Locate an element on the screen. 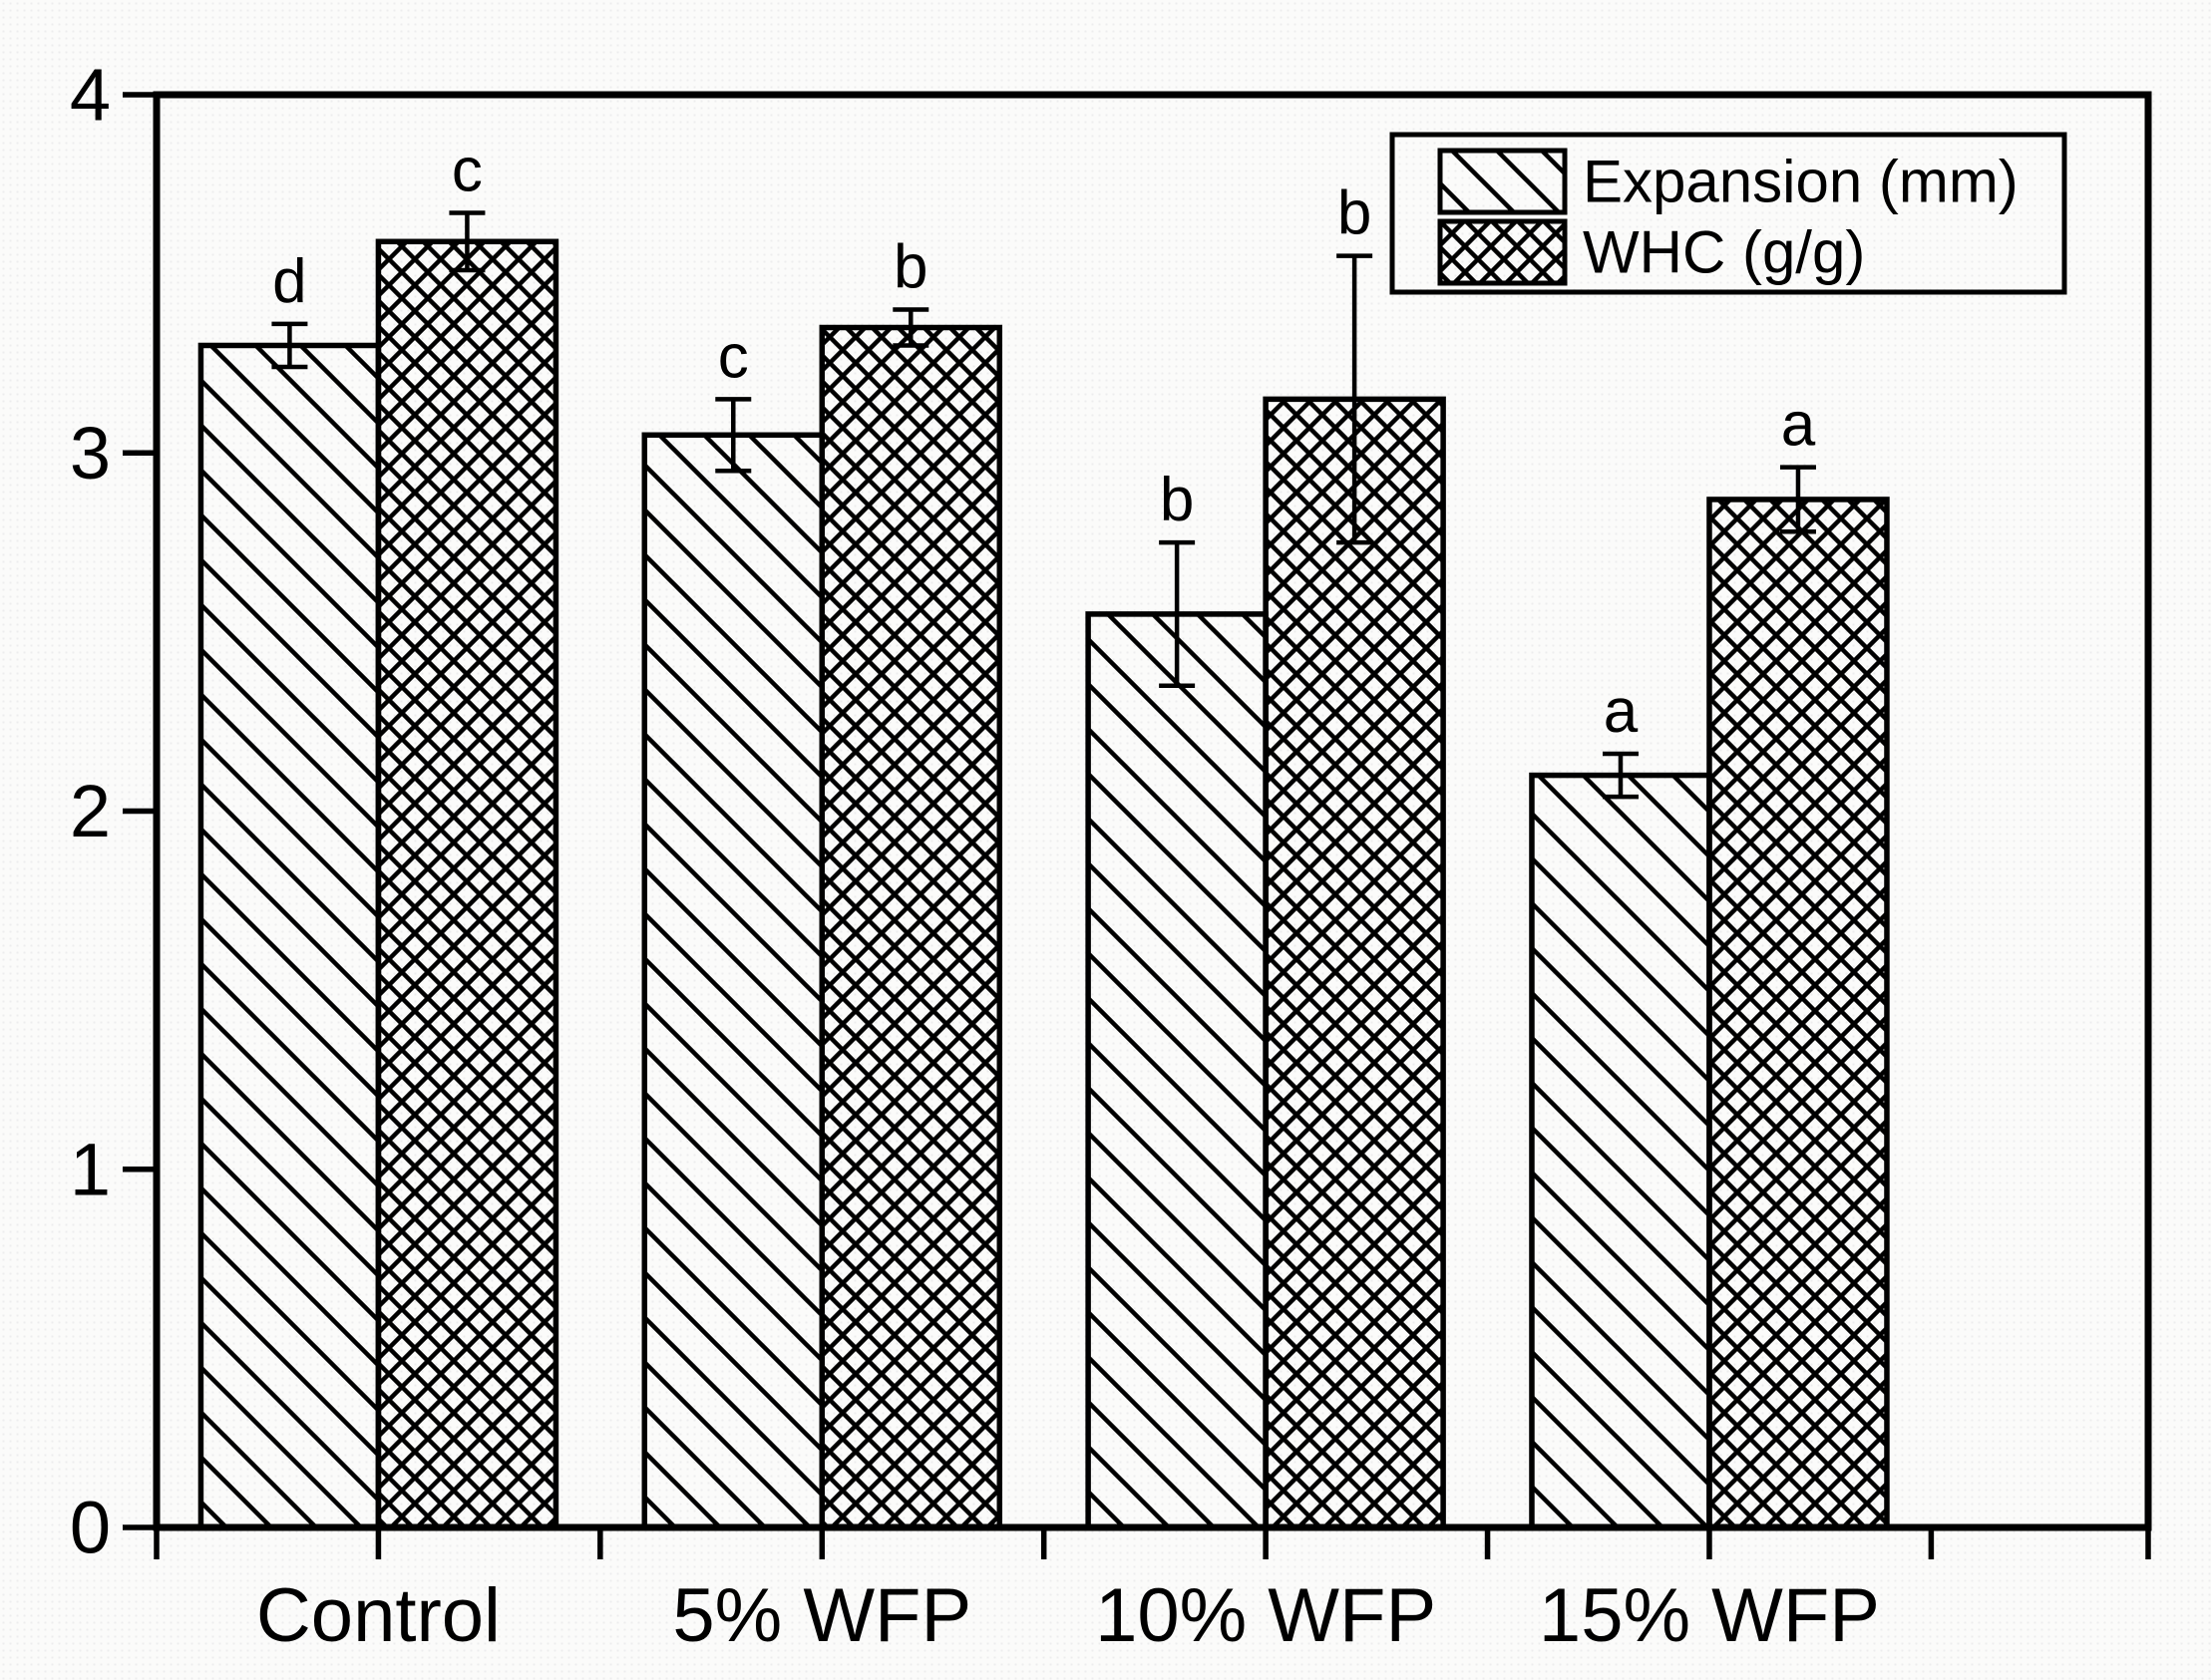 The height and width of the screenshot is (1680, 2211). sig-letter: d is located at coordinates (289, 281).